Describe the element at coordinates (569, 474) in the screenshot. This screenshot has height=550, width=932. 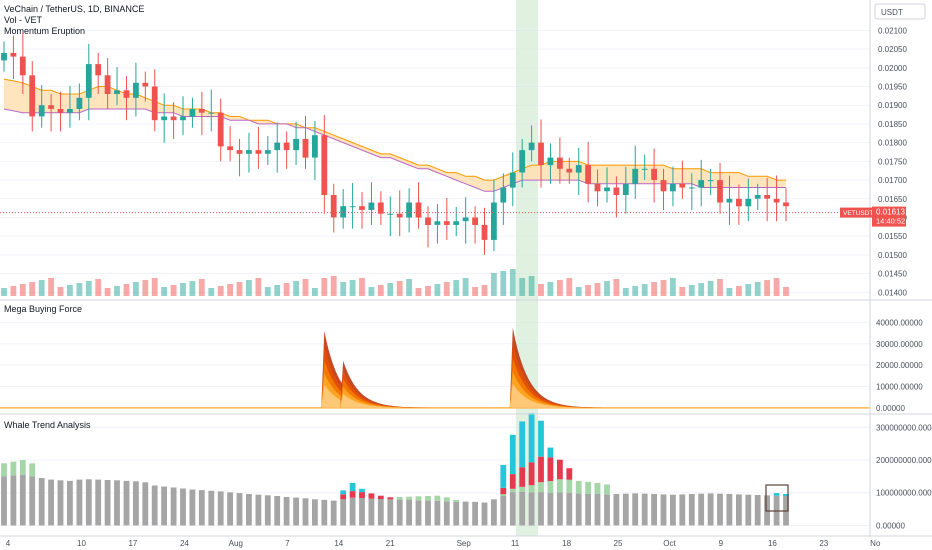
I see `whale-bar-red` at that location.